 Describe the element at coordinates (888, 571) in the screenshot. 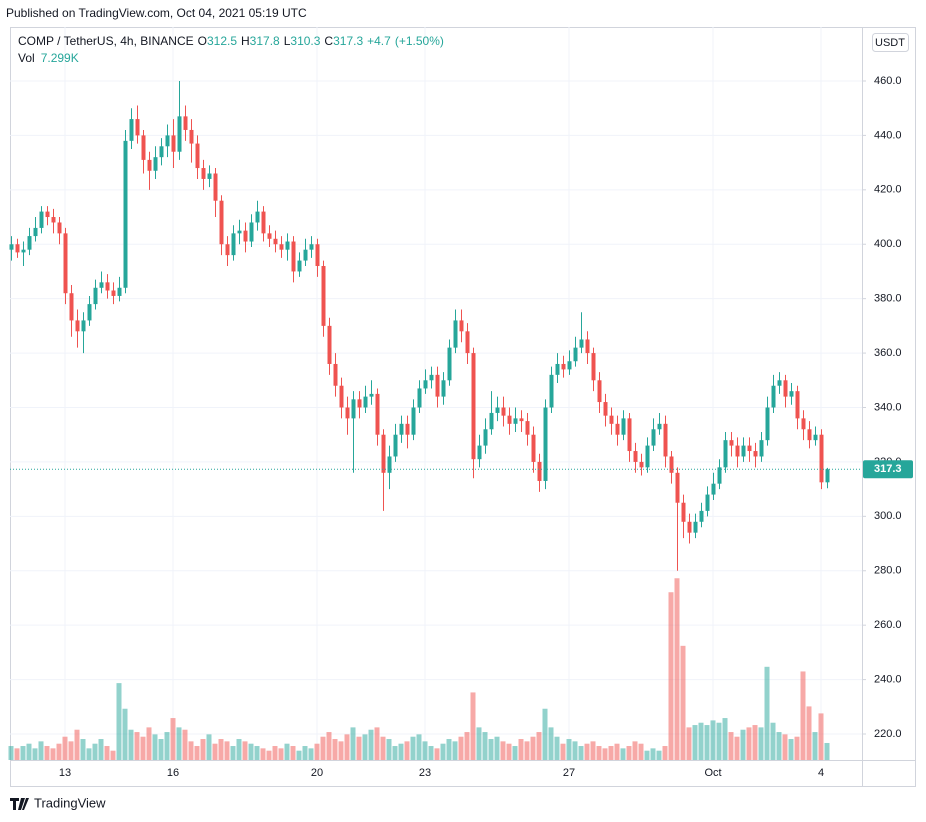

I see `y-tick-label: 280.0` at that location.